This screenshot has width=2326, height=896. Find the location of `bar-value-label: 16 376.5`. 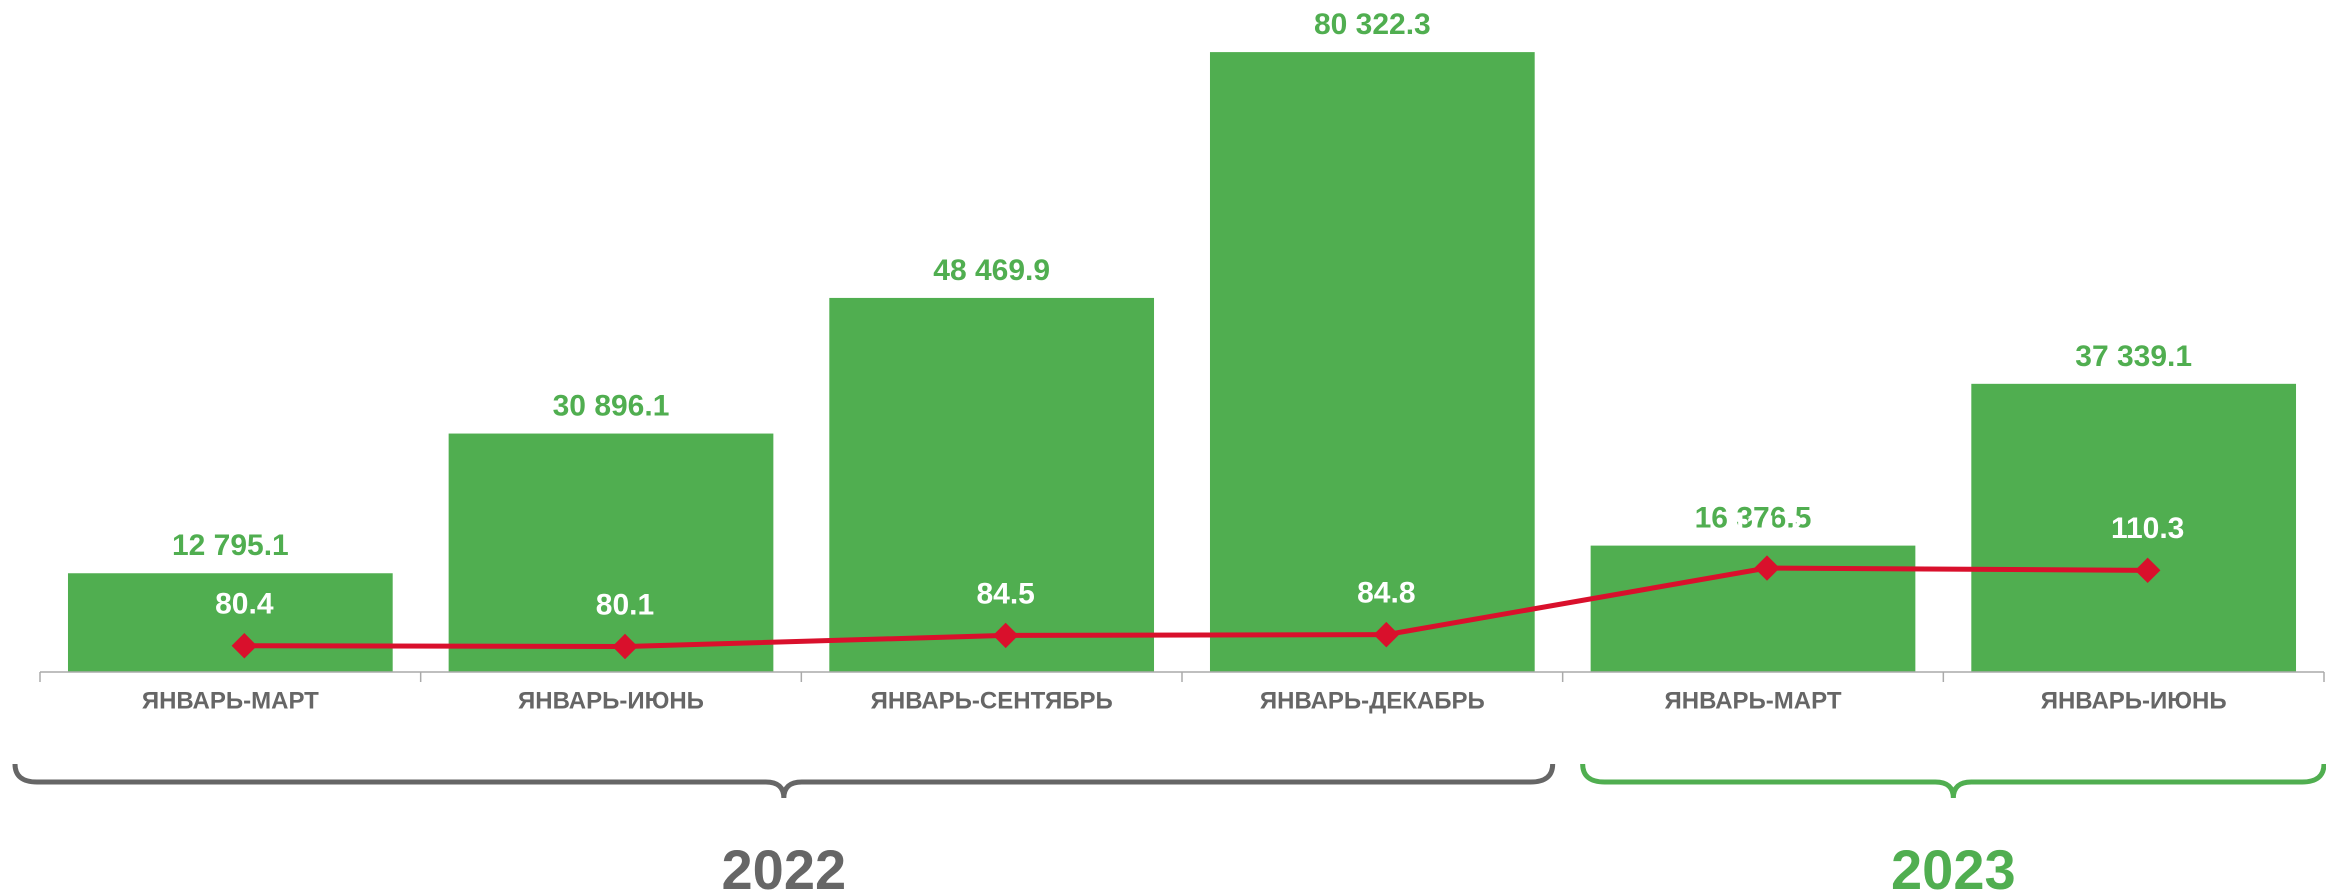

bar-value-label: 16 376.5 is located at coordinates (1753, 518).